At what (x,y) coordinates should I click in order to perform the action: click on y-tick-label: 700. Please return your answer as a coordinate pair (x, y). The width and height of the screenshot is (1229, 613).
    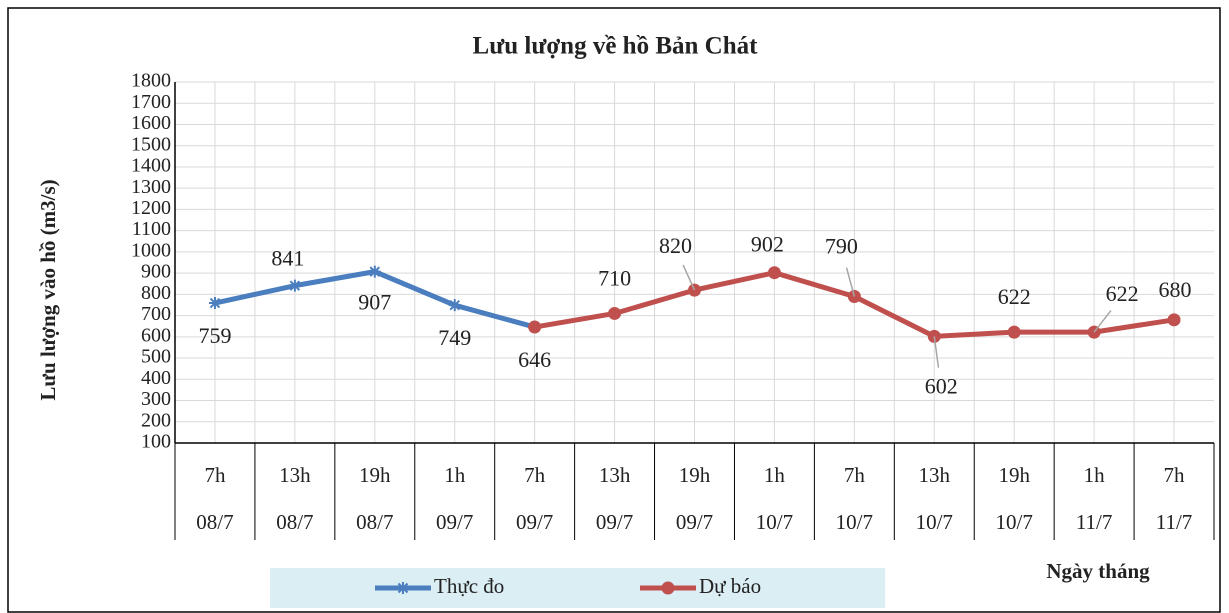
    Looking at the image, I should click on (156, 314).